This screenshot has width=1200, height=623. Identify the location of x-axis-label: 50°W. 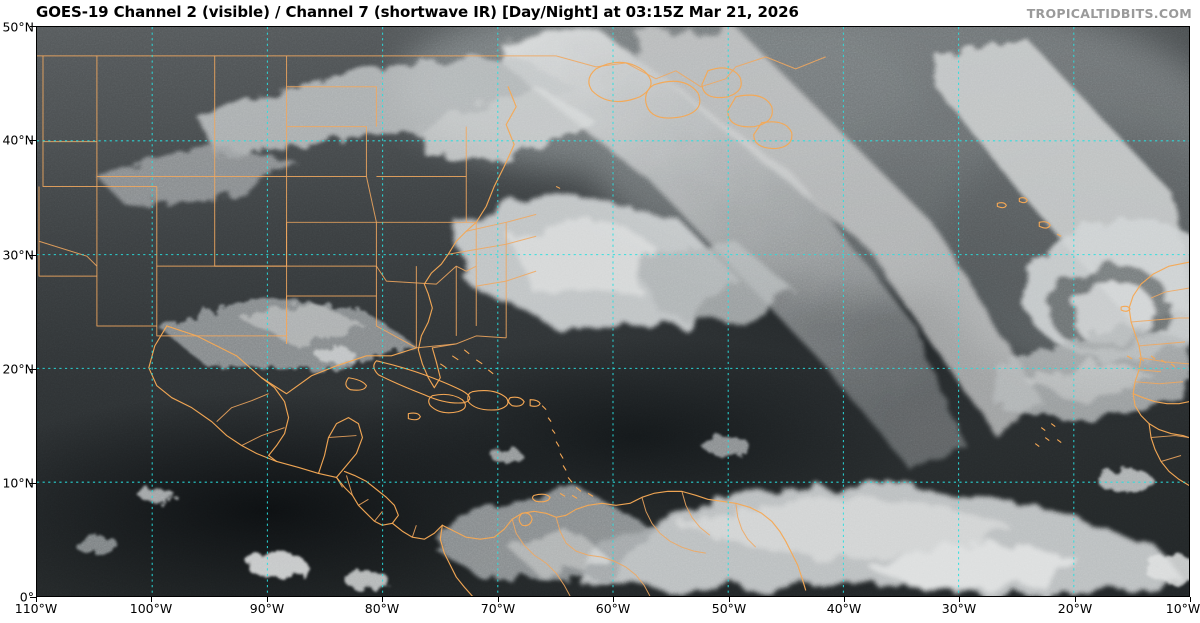
(729, 608).